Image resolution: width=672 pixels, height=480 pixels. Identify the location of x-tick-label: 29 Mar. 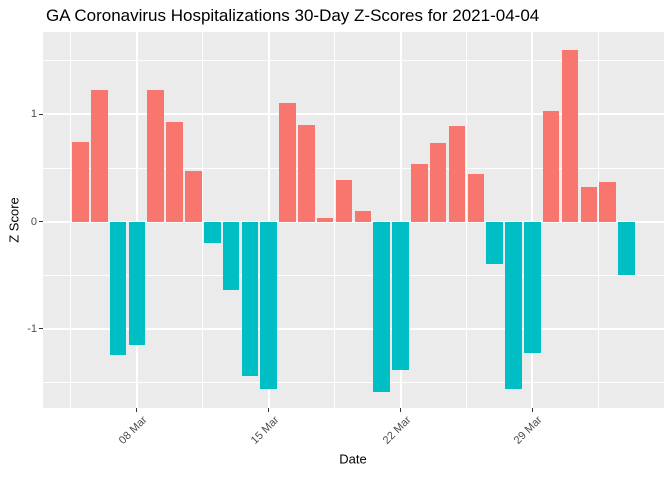
(528, 430).